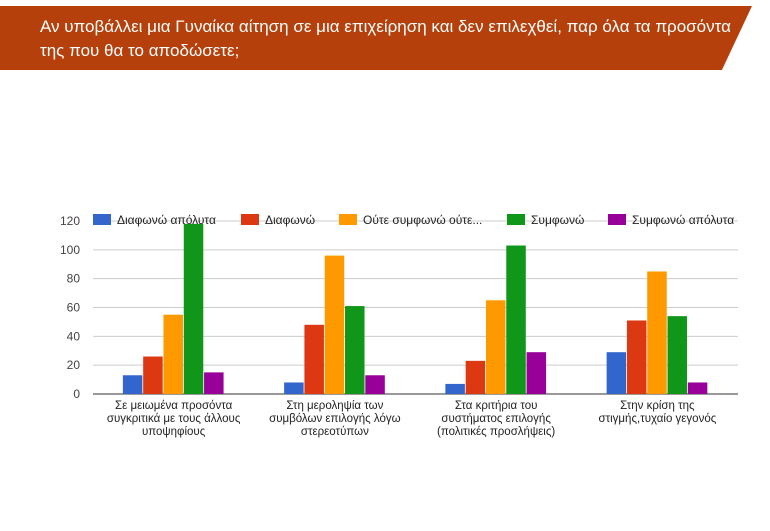 The image size is (770, 531). Describe the element at coordinates (174, 419) in the screenshot. I see `x-category-label: συγκριτικά με τους άλλους` at that location.